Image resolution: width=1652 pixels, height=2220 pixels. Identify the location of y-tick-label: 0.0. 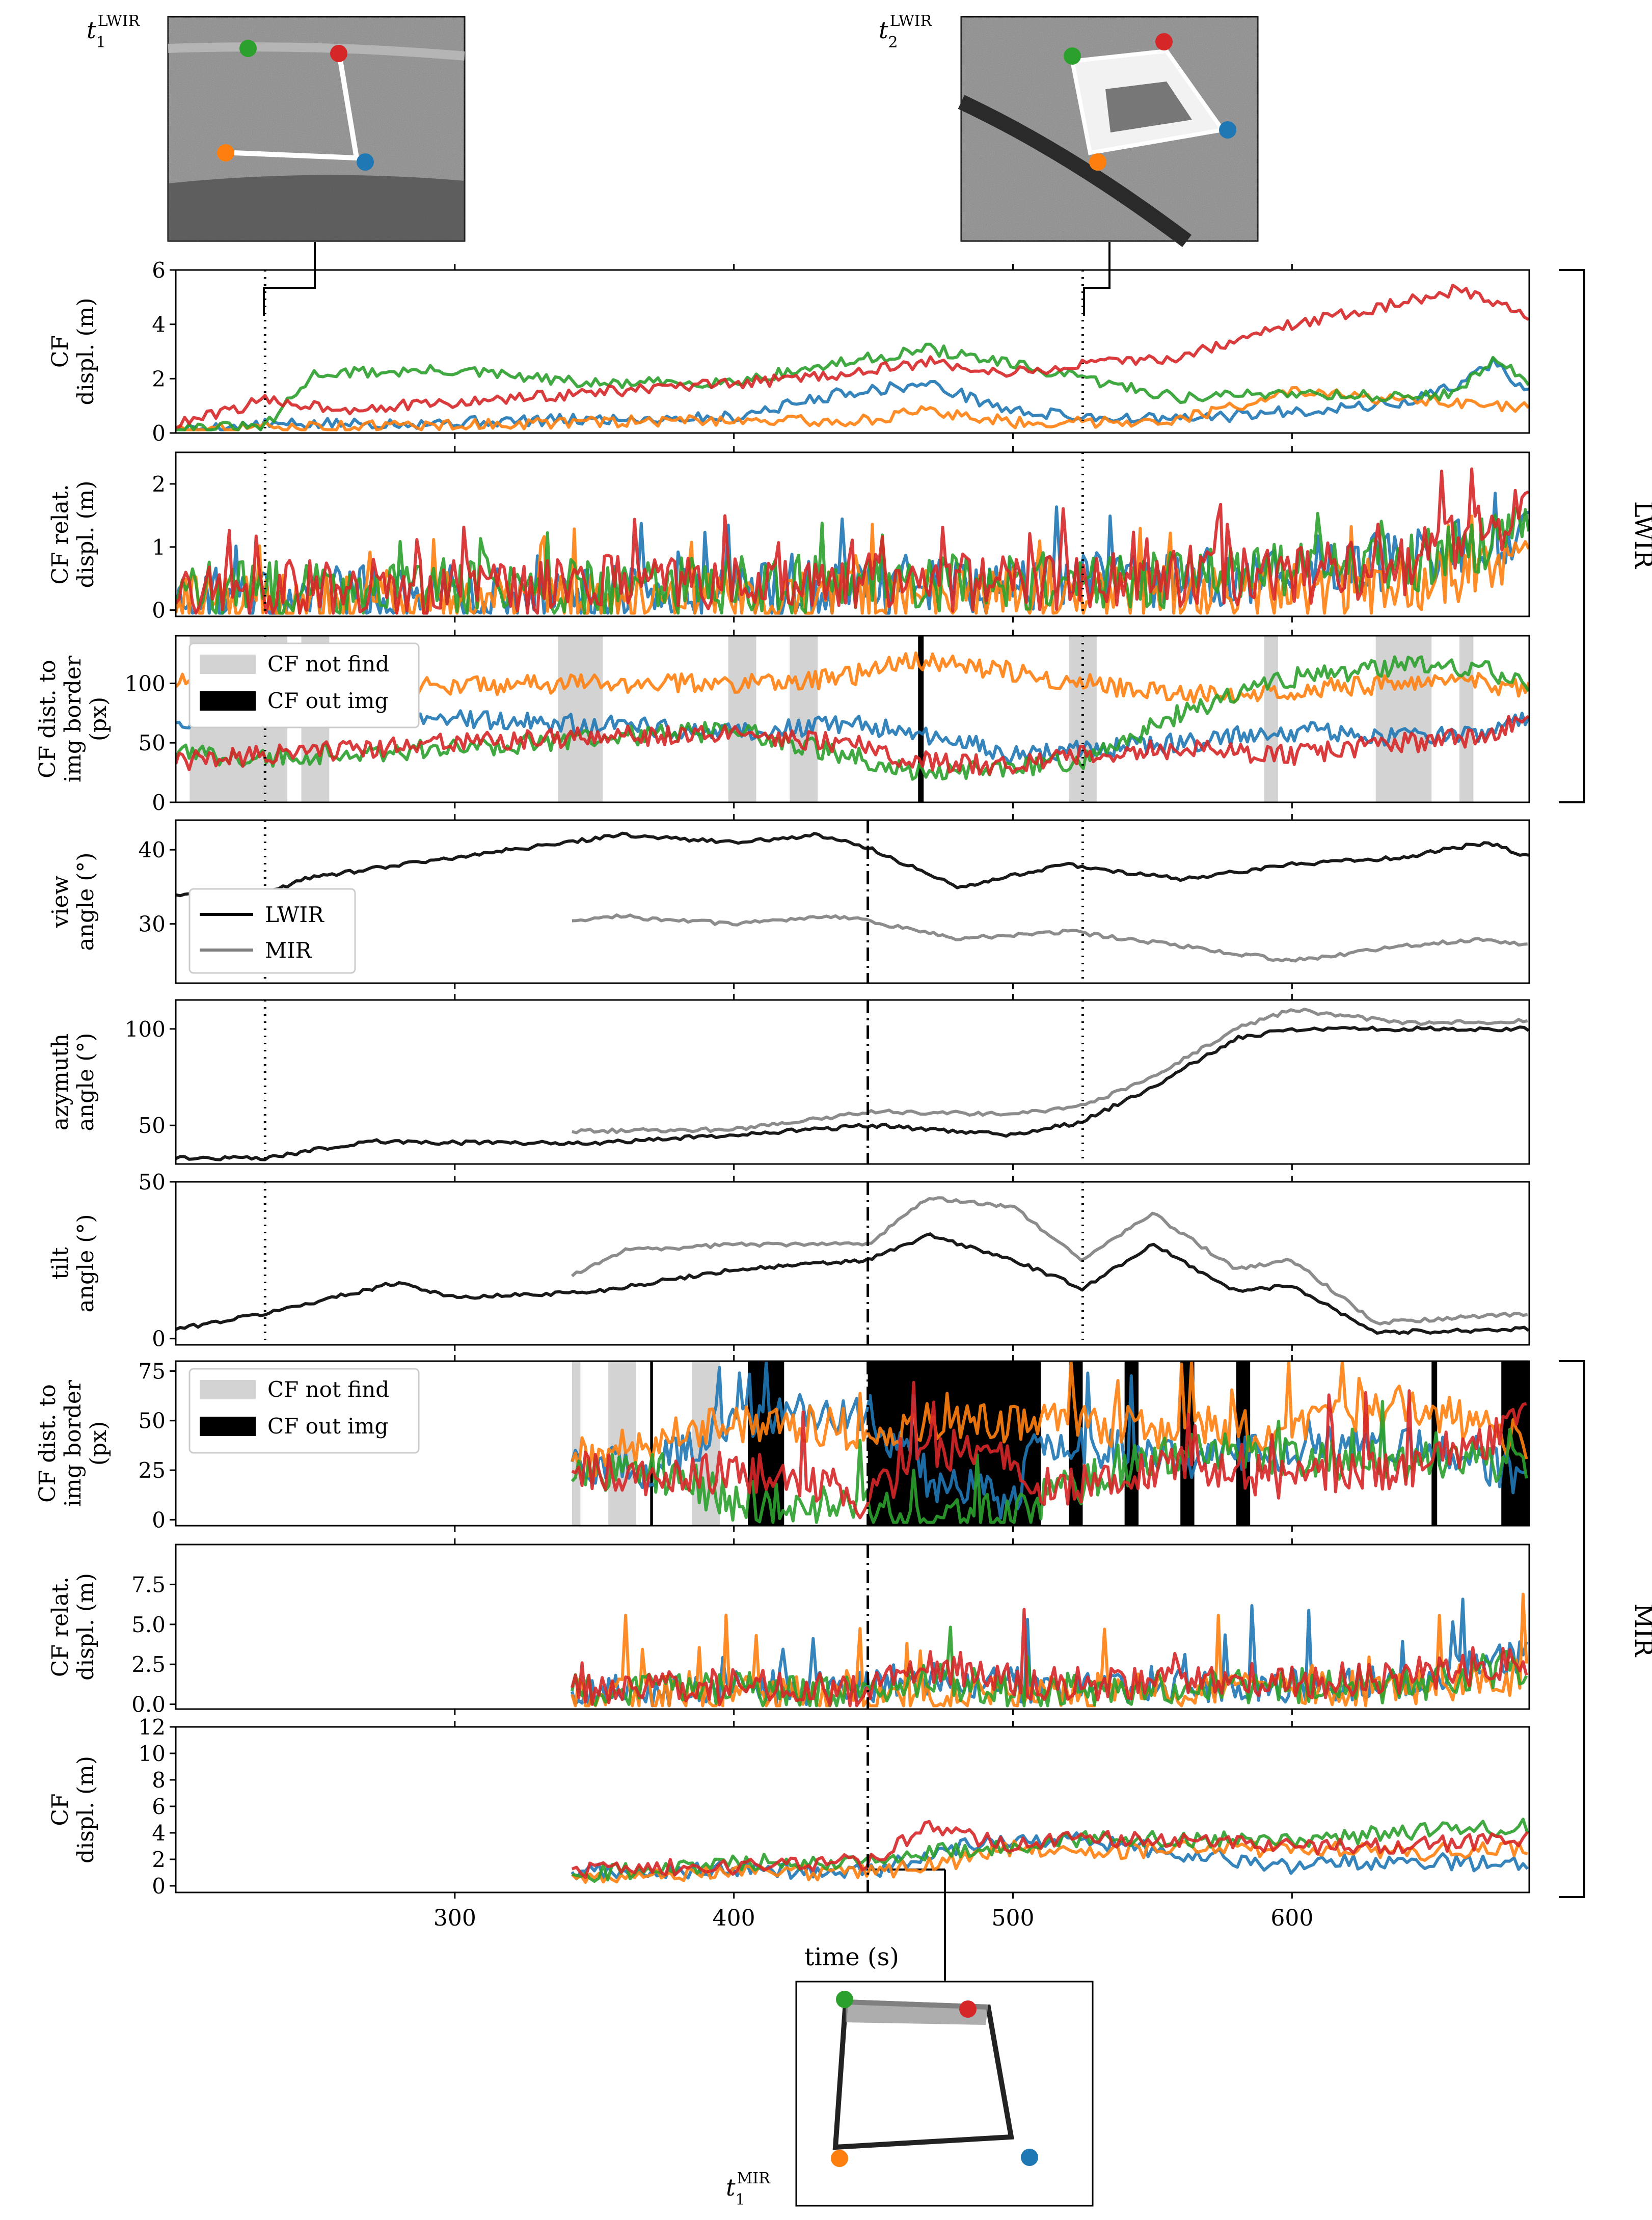
(148, 1704).